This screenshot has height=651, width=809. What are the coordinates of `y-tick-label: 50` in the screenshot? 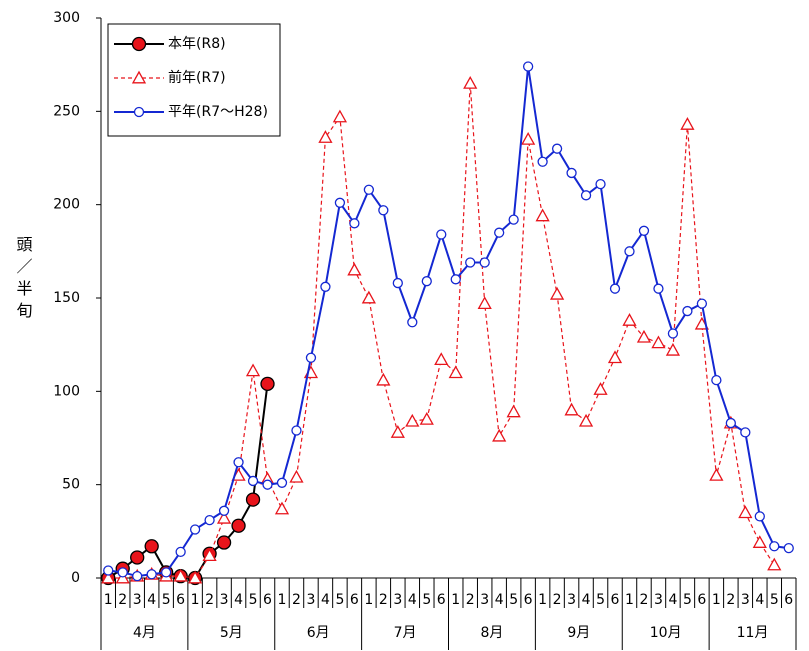 It's located at (71, 485).